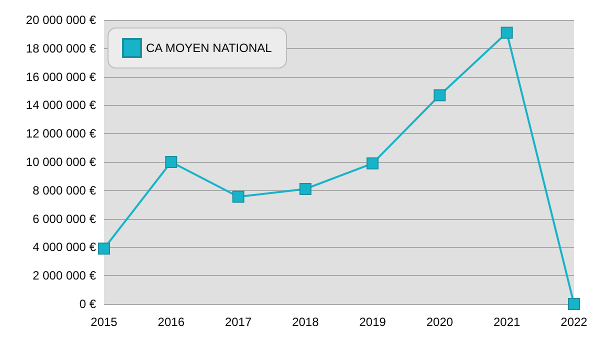  I want to click on x-tick-label: 2015, so click(104, 322).